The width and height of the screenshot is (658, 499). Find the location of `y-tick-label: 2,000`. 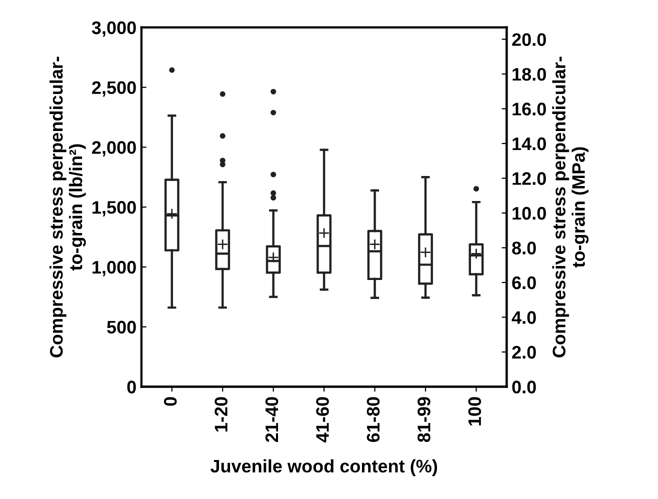

y-tick-label: 2,000 is located at coordinates (114, 149).